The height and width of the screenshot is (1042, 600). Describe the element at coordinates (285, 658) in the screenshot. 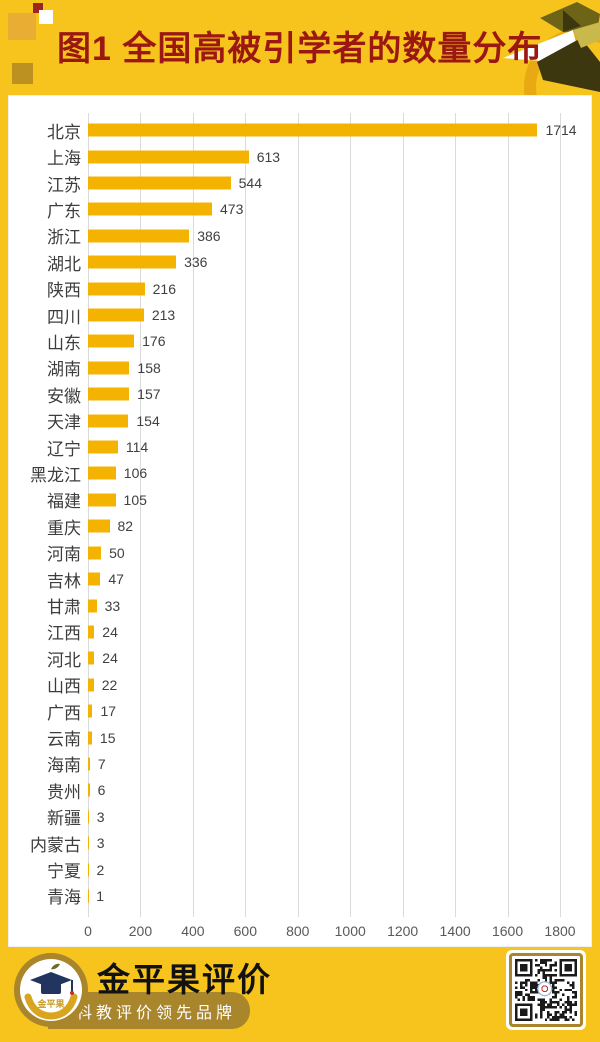

I see `chart-row: 河北 24` at that location.